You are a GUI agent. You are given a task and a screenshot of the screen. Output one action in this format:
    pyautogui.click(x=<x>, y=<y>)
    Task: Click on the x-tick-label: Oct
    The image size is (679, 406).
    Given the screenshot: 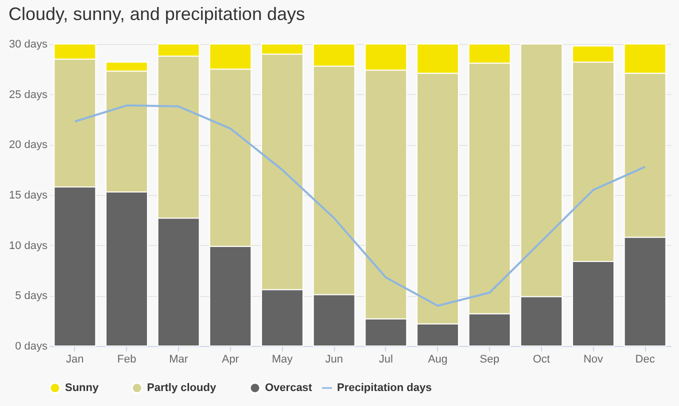 What is the action you would take?
    pyautogui.click(x=541, y=360)
    